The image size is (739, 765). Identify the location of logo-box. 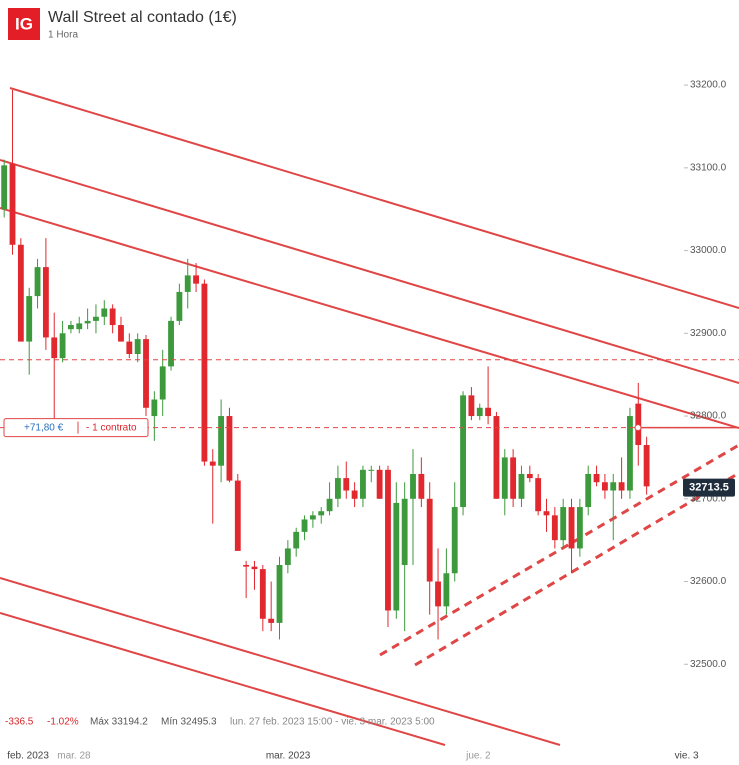
(24, 24).